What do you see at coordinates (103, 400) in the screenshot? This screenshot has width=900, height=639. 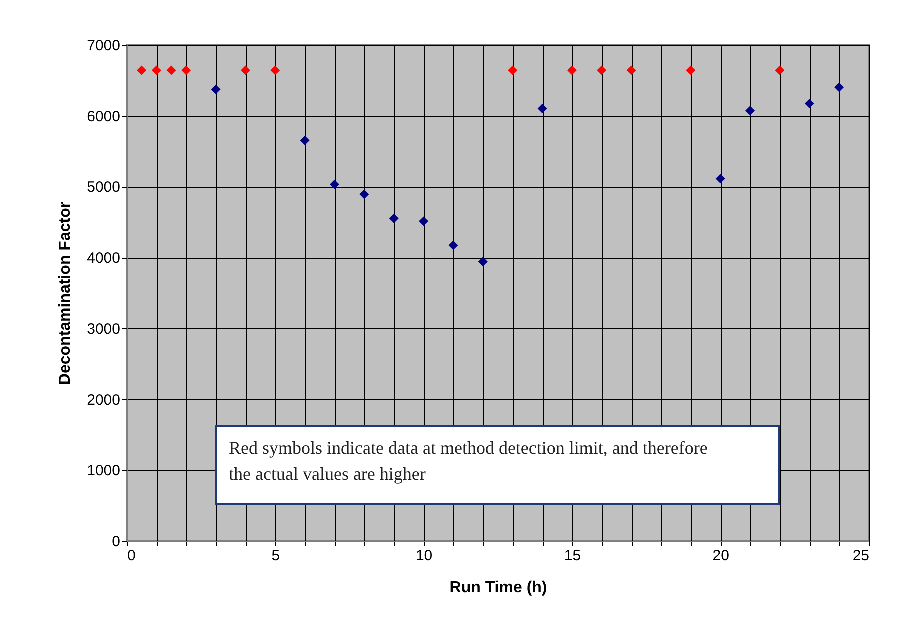 I see `y-tick-label: 2000` at bounding box center [103, 400].